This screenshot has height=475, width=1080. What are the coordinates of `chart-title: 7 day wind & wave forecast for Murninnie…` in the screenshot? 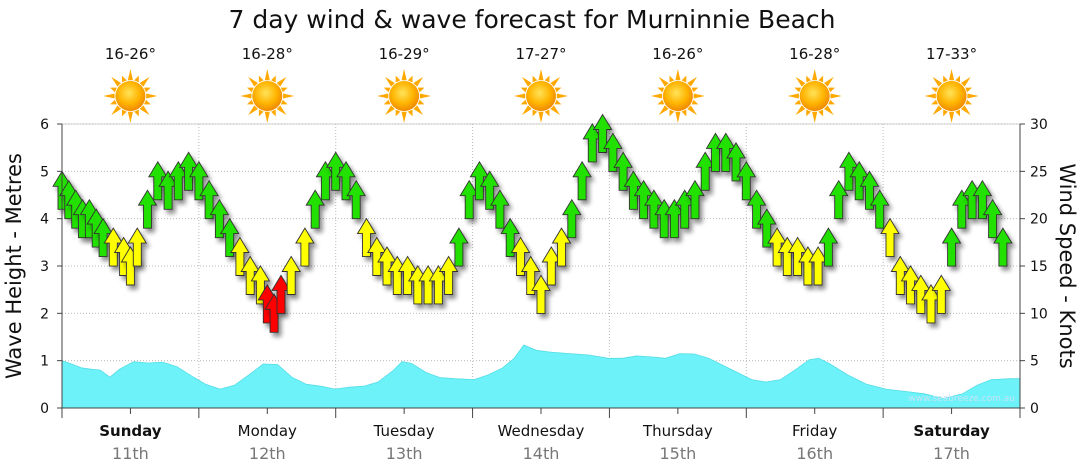 It's located at (532, 19).